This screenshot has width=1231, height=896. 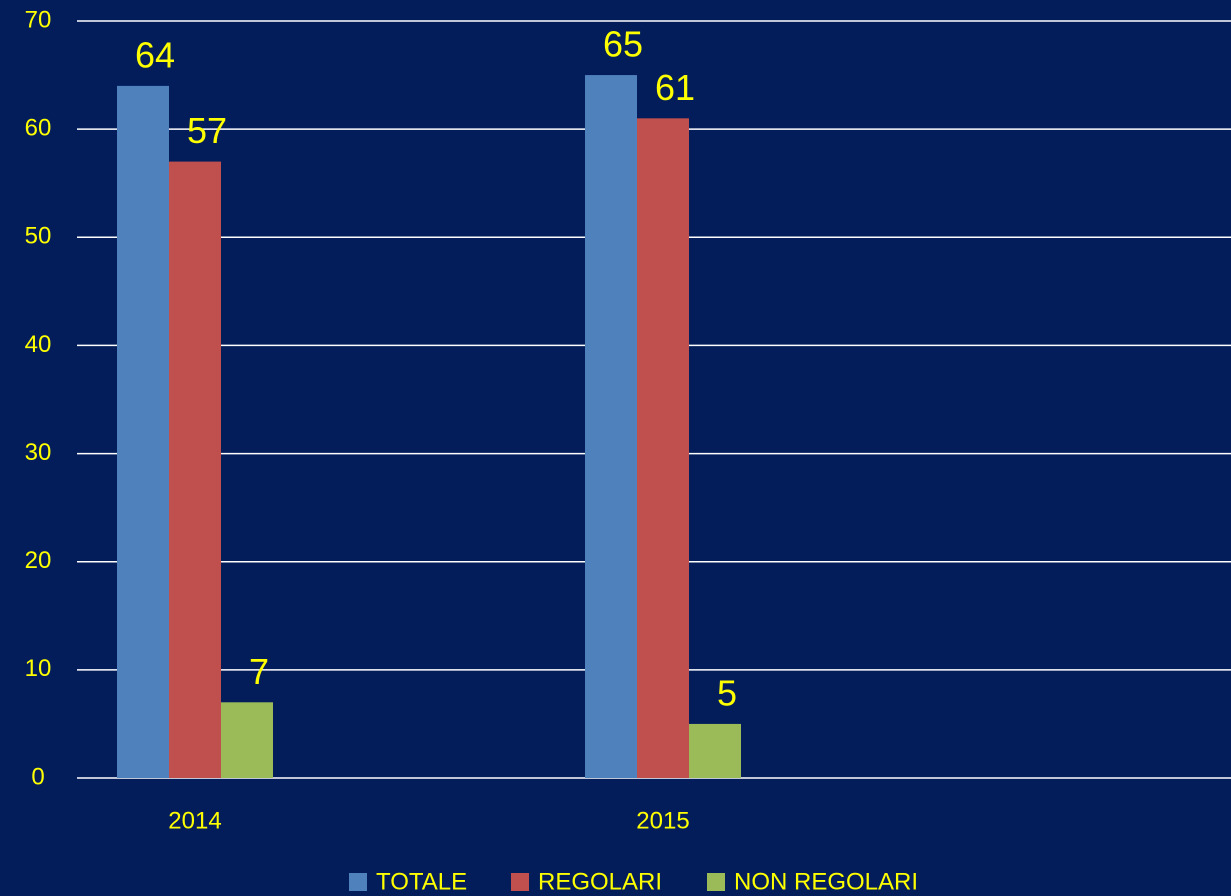 I want to click on y-tick-label: 60, so click(x=38, y=127).